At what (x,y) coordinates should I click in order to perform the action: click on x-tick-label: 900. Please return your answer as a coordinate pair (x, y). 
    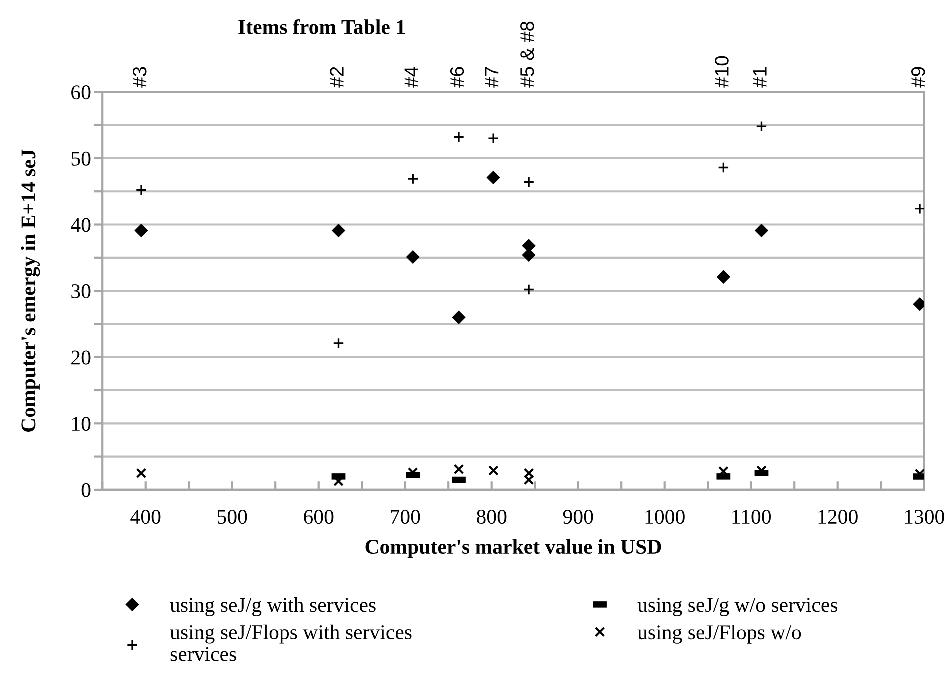
    Looking at the image, I should click on (578, 517).